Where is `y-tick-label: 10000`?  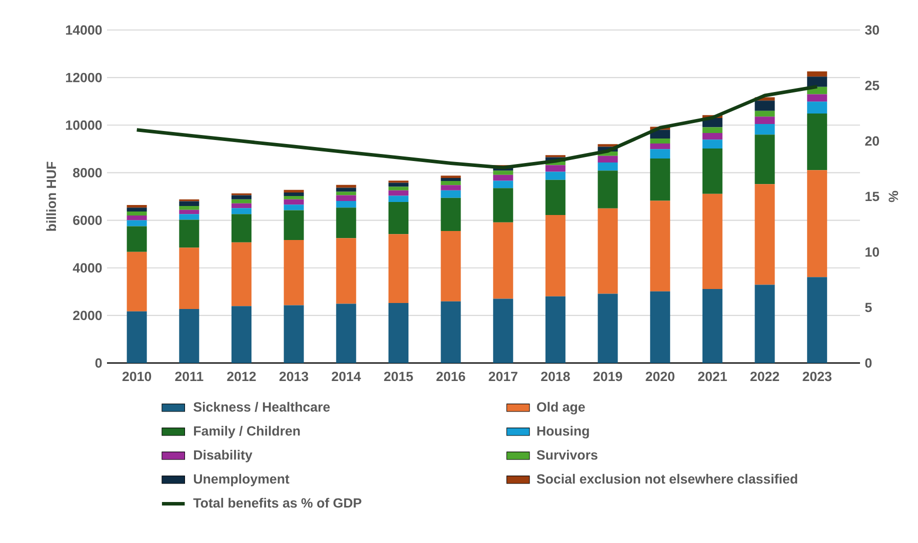 y-tick-label: 10000 is located at coordinates (84, 125).